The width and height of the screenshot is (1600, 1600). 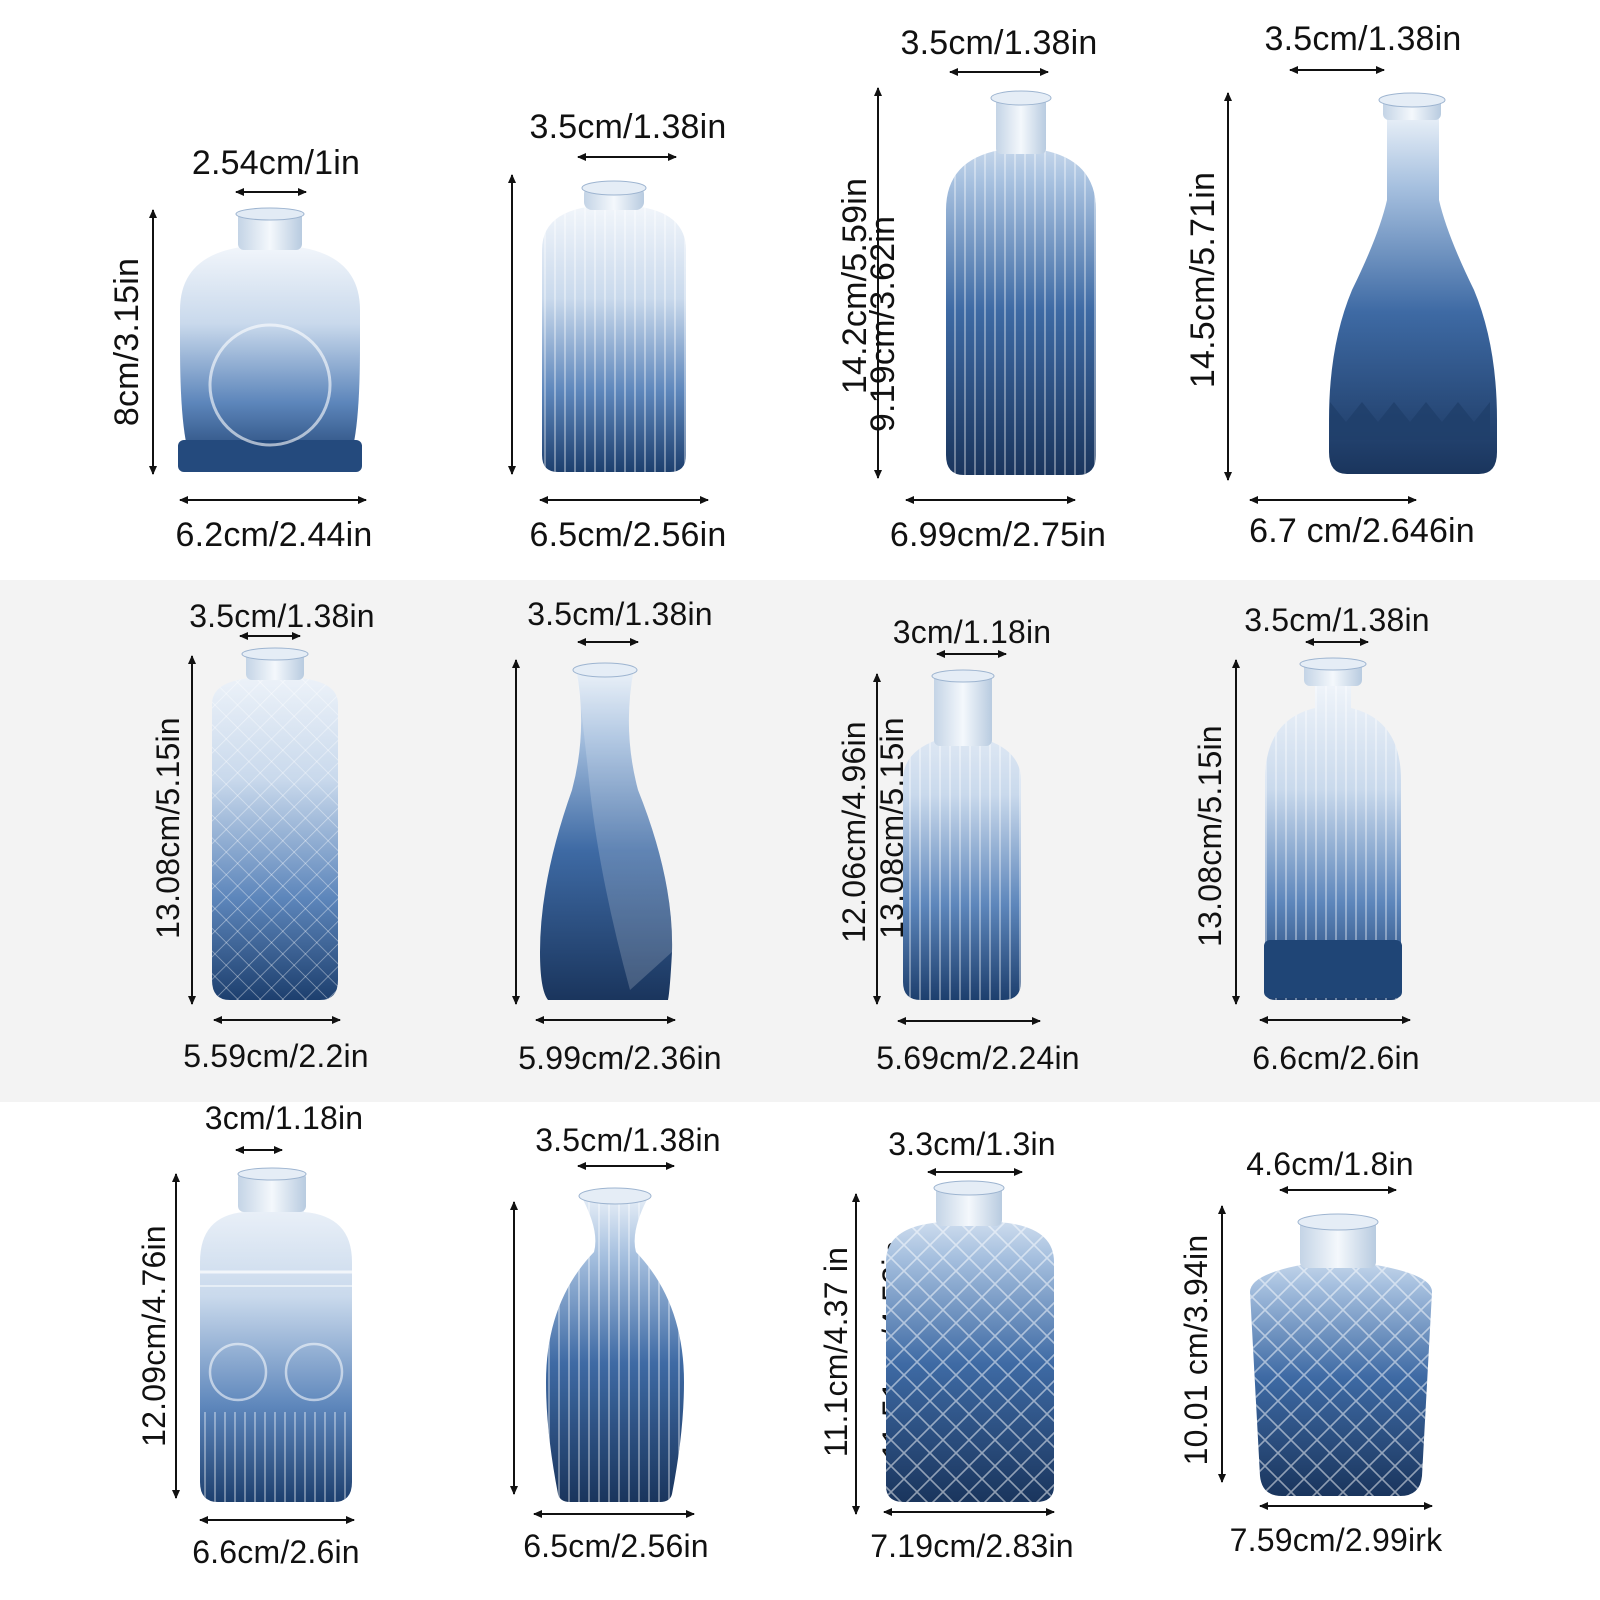 I want to click on vase-item-3: 3.5cm/1.38in 14.2cm/5.59in 6.99cm/2.75in, so click(x=1000, y=290).